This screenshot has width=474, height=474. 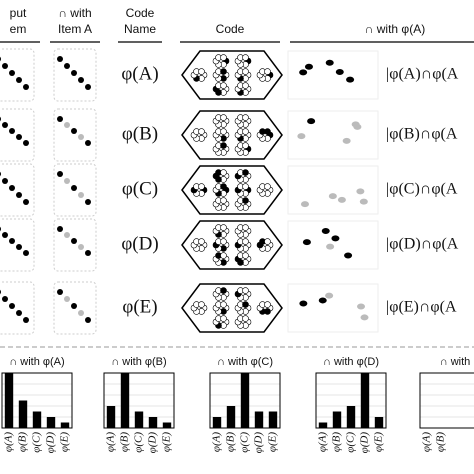 I want to click on chart-title: ∩ with φ(A), so click(x=36, y=362).